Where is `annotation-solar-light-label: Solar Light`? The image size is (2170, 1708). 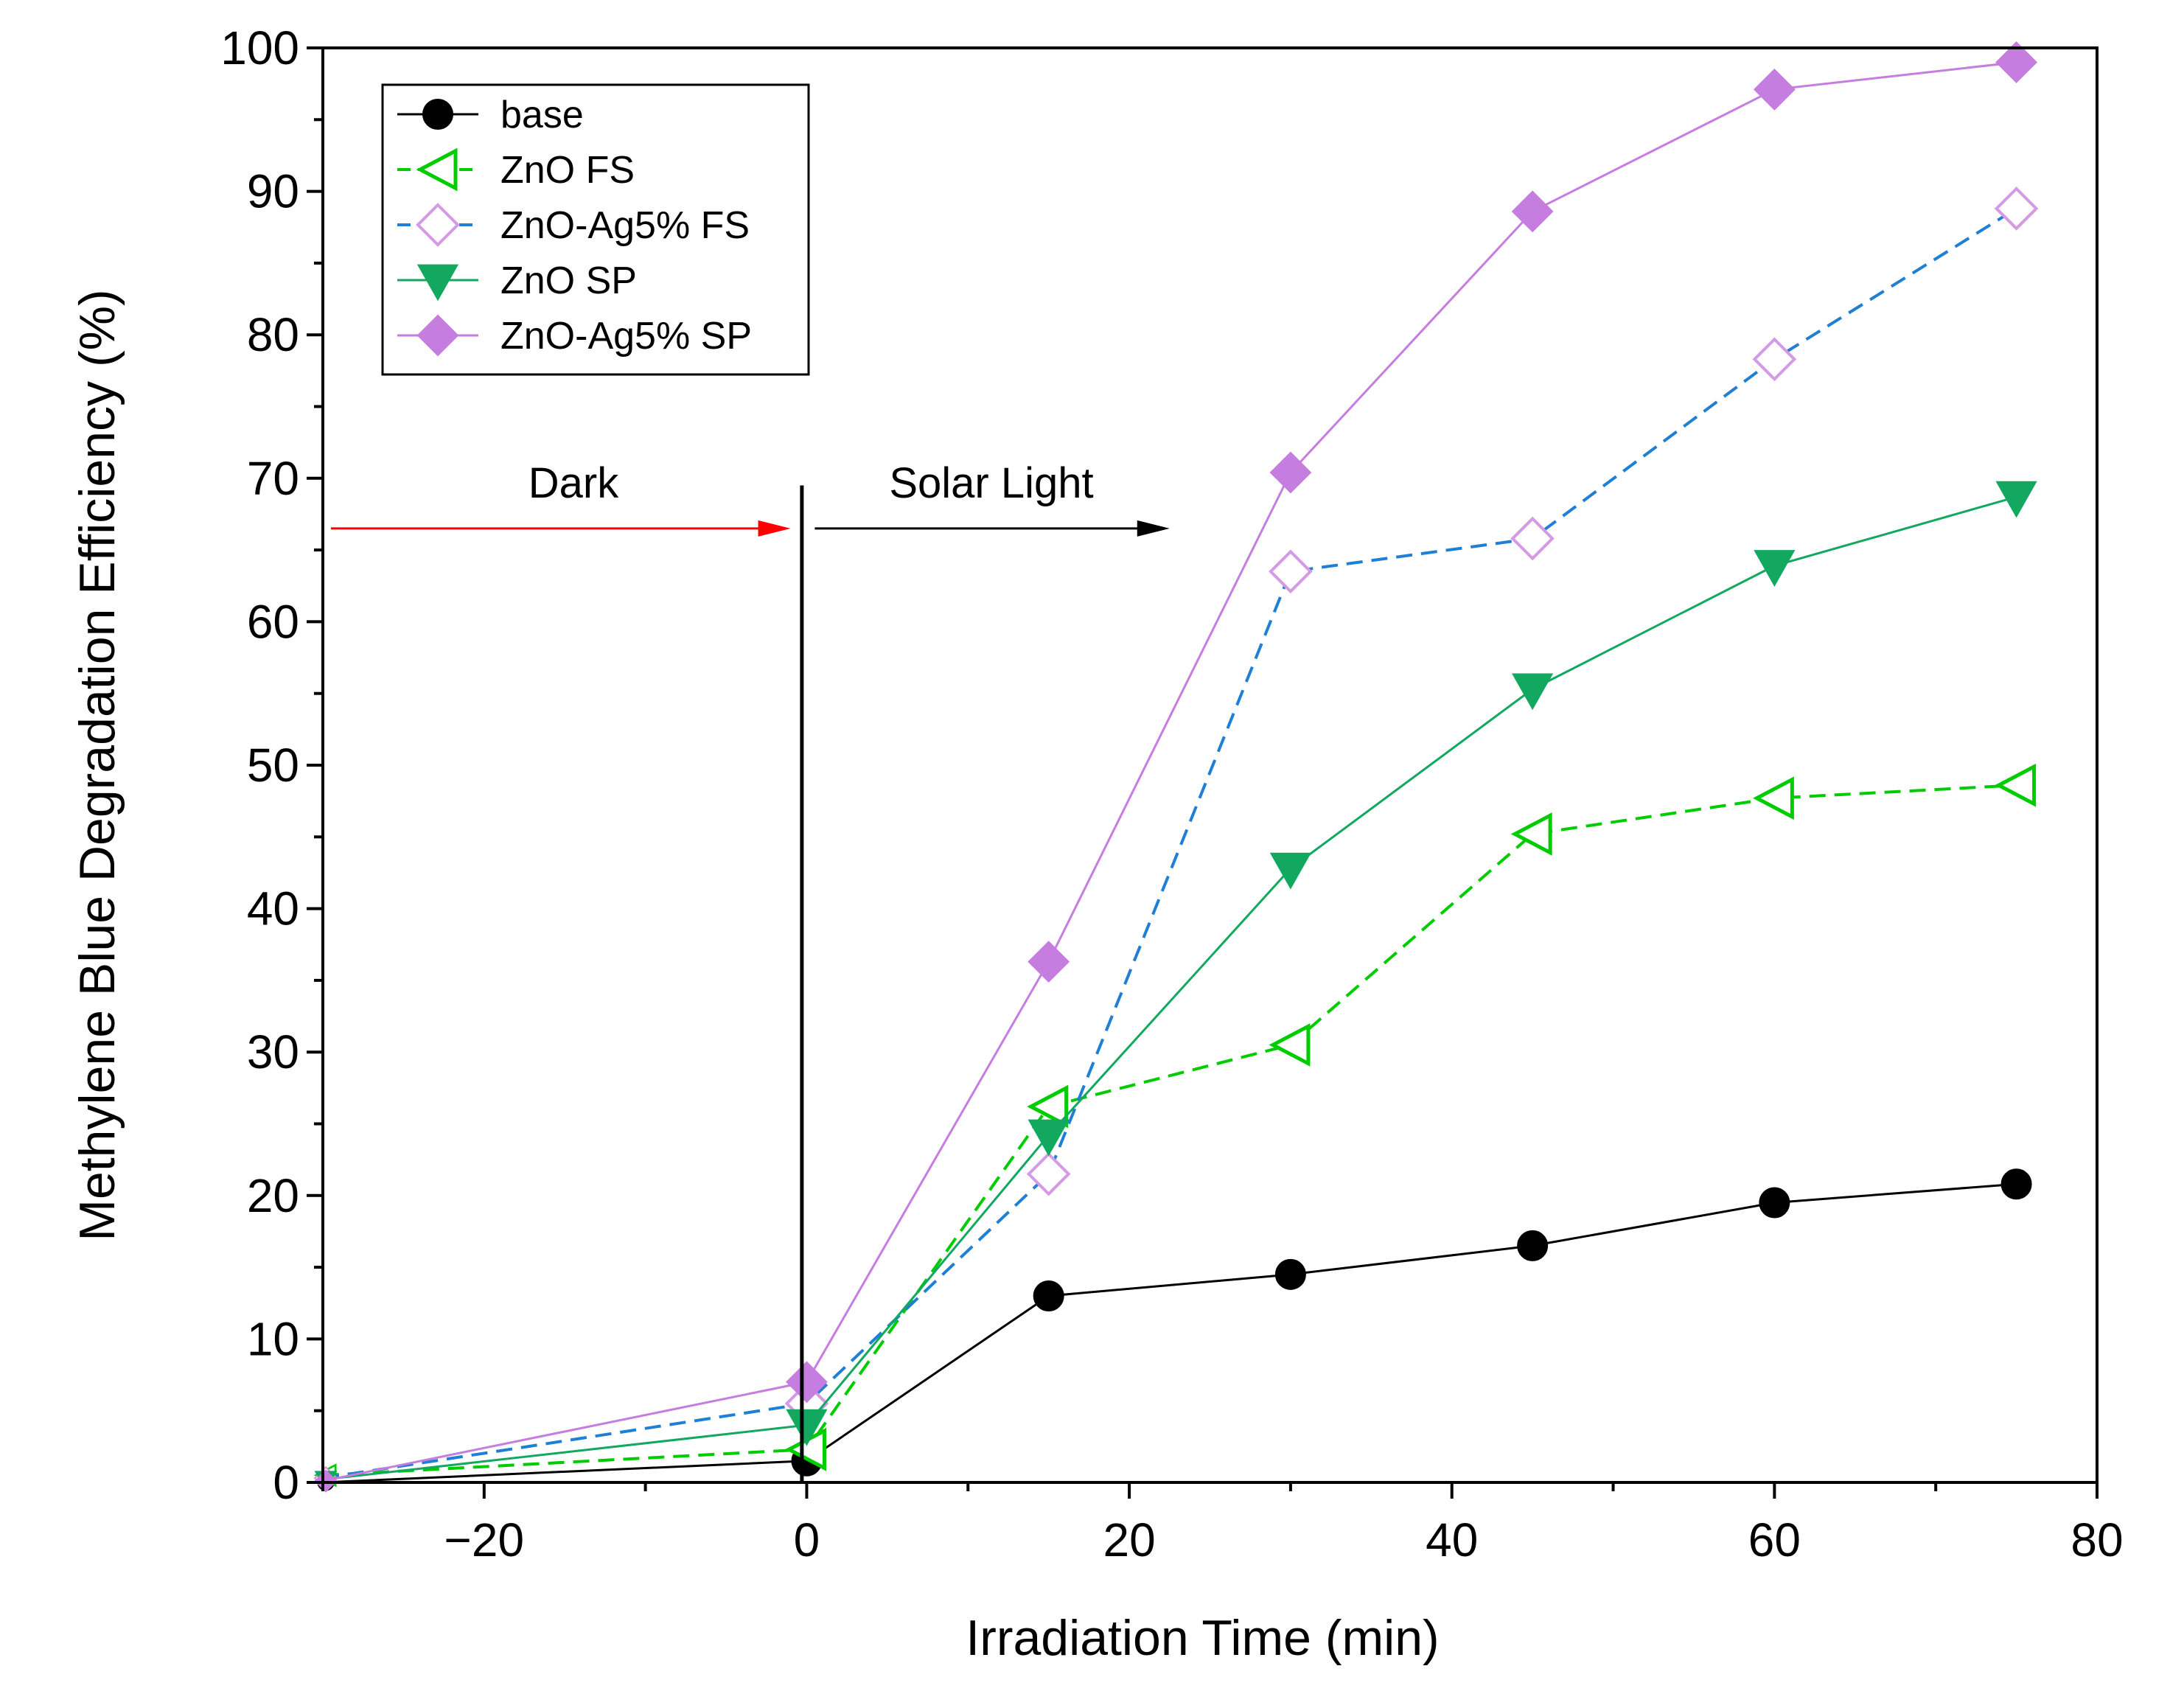
annotation-solar-light-label: Solar Light is located at coordinates (991, 483).